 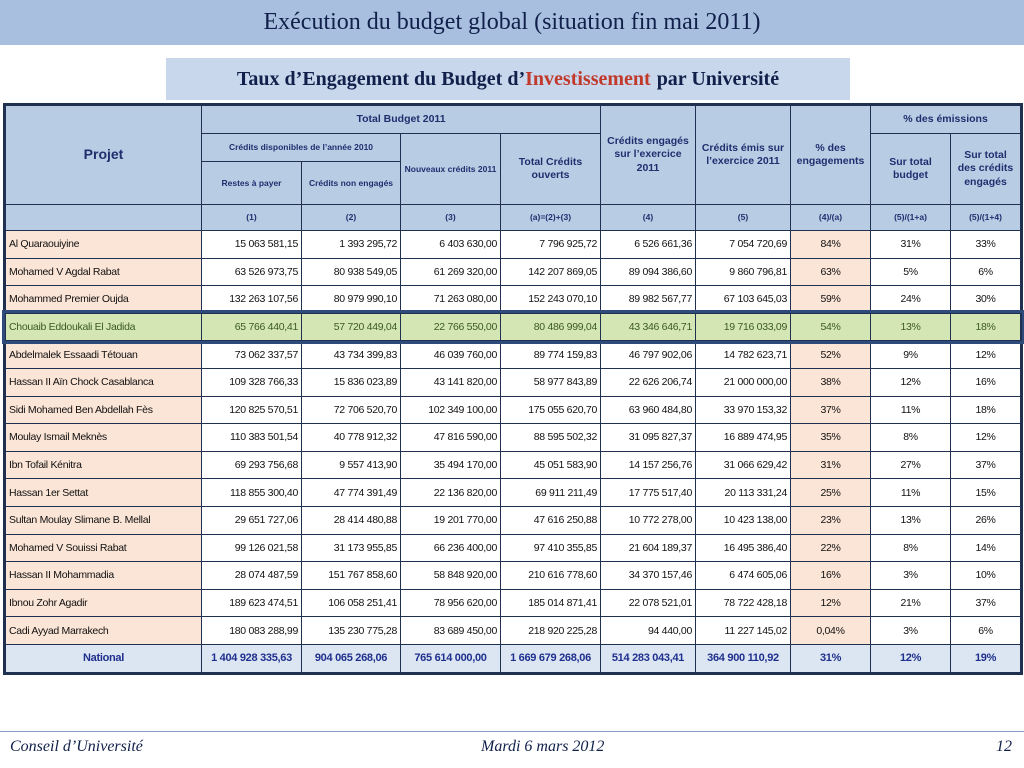 I want to click on cell-value: 38%, so click(x=830, y=382).